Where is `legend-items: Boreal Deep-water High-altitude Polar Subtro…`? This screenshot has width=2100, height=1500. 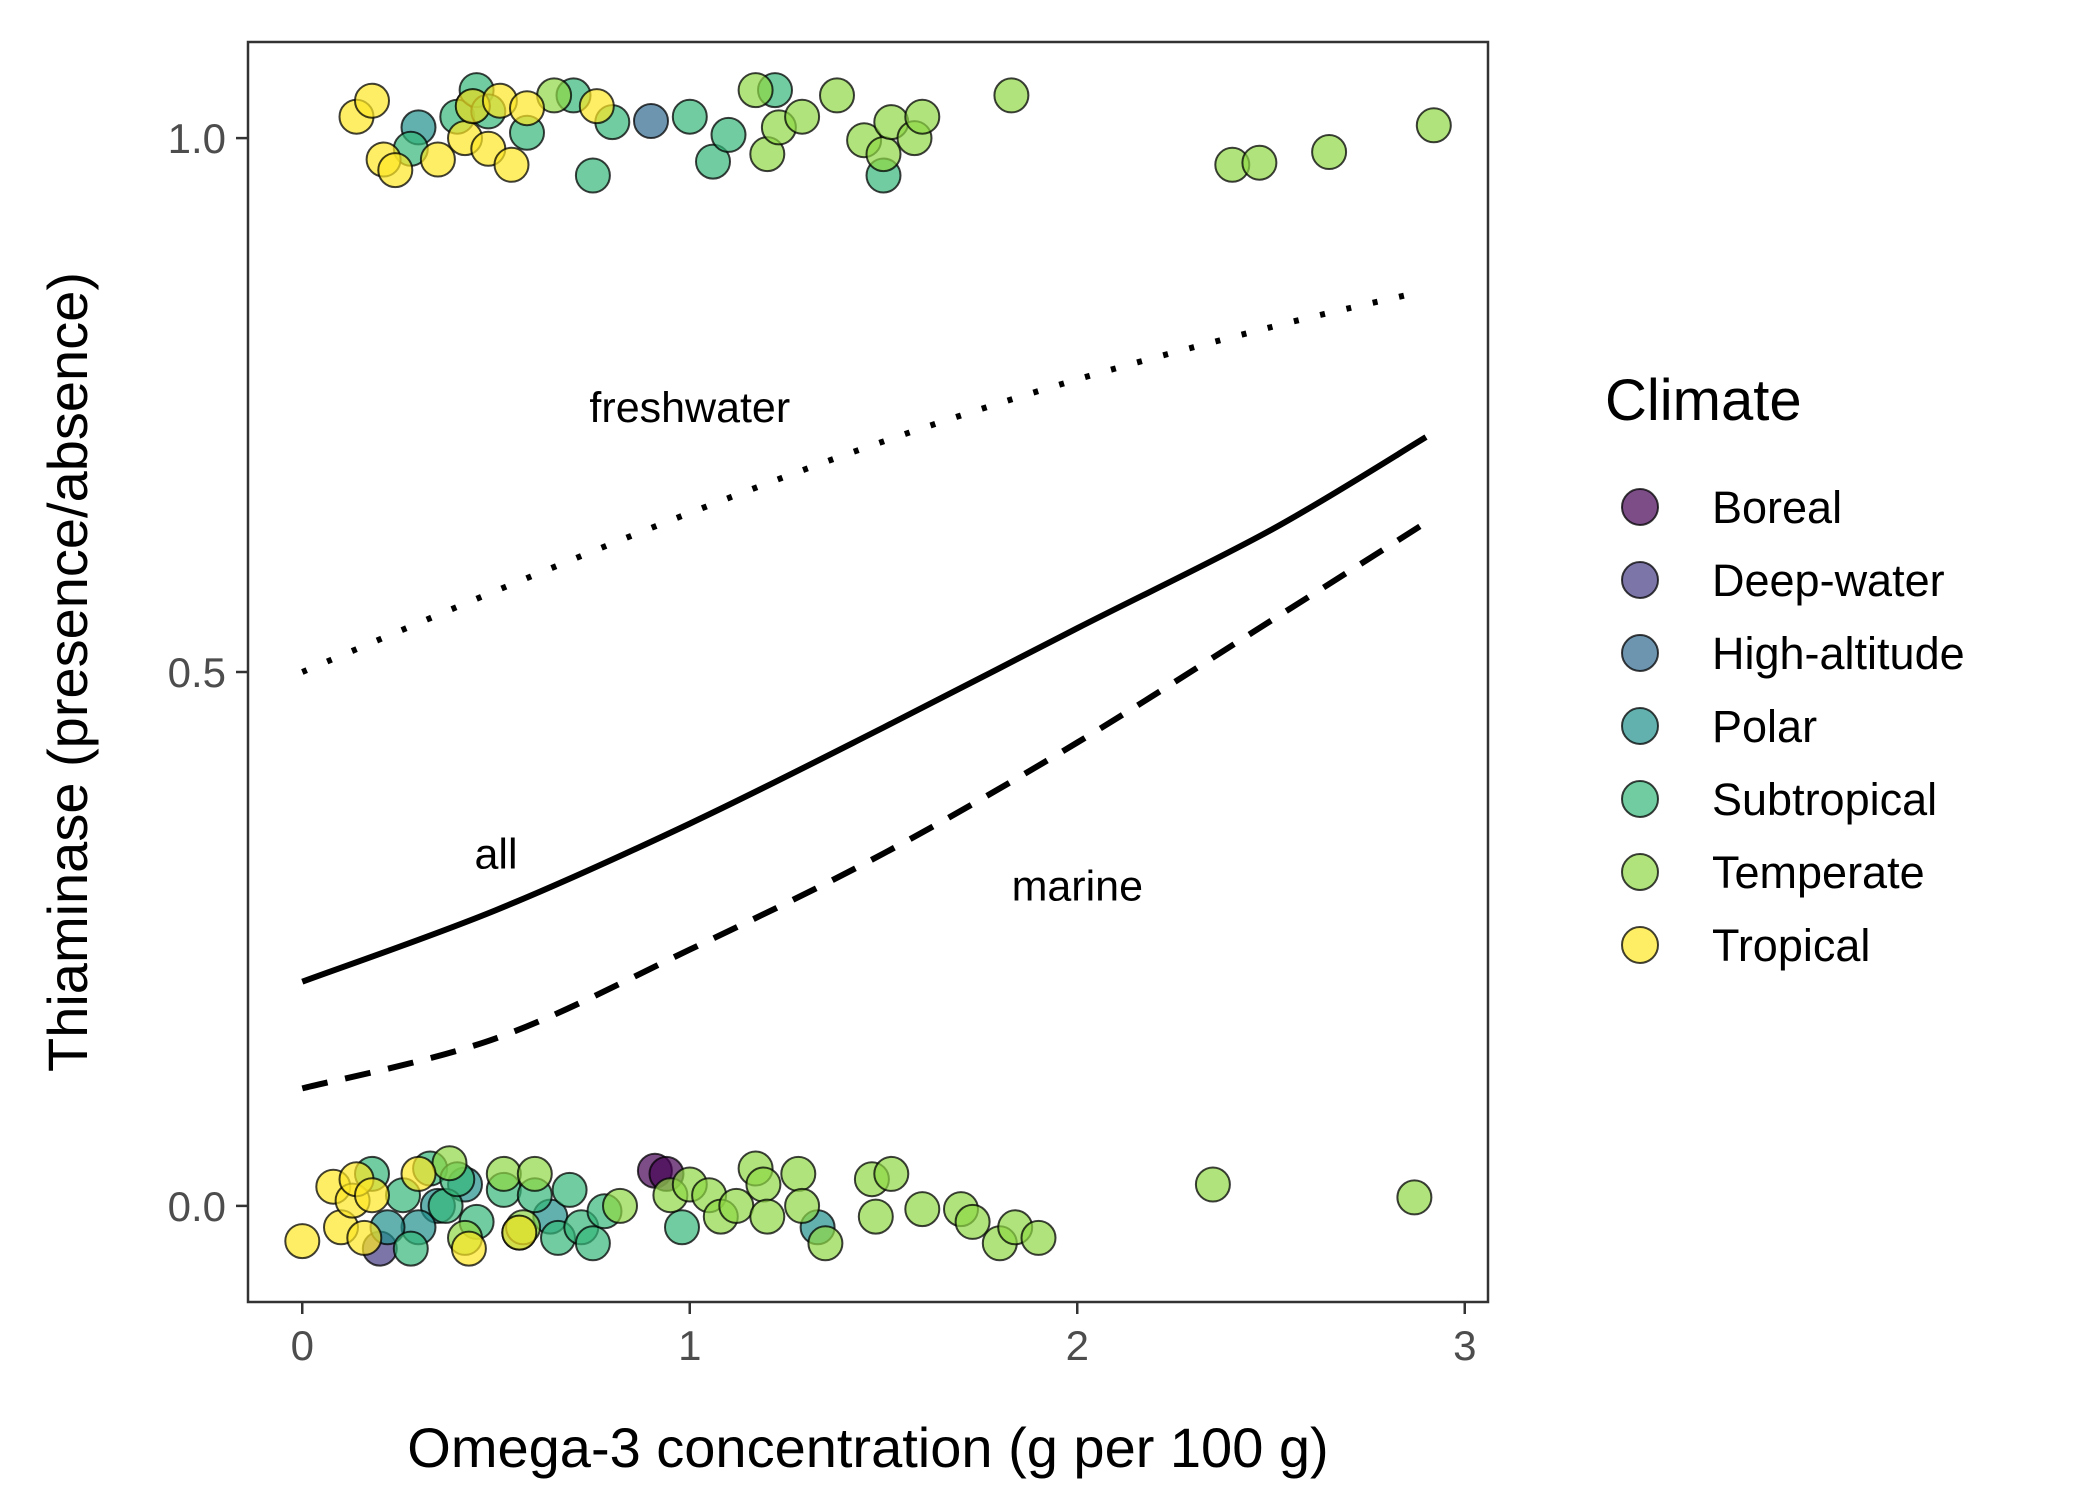
legend-items: Boreal Deep-water High-altitude Polar Subtro… is located at coordinates (1793, 726).